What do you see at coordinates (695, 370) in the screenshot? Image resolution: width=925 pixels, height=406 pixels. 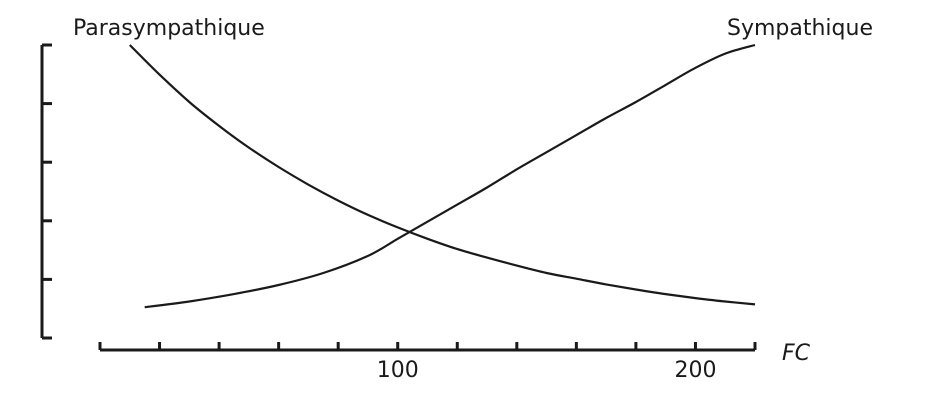 I see `x-tick-label-1: 200` at bounding box center [695, 370].